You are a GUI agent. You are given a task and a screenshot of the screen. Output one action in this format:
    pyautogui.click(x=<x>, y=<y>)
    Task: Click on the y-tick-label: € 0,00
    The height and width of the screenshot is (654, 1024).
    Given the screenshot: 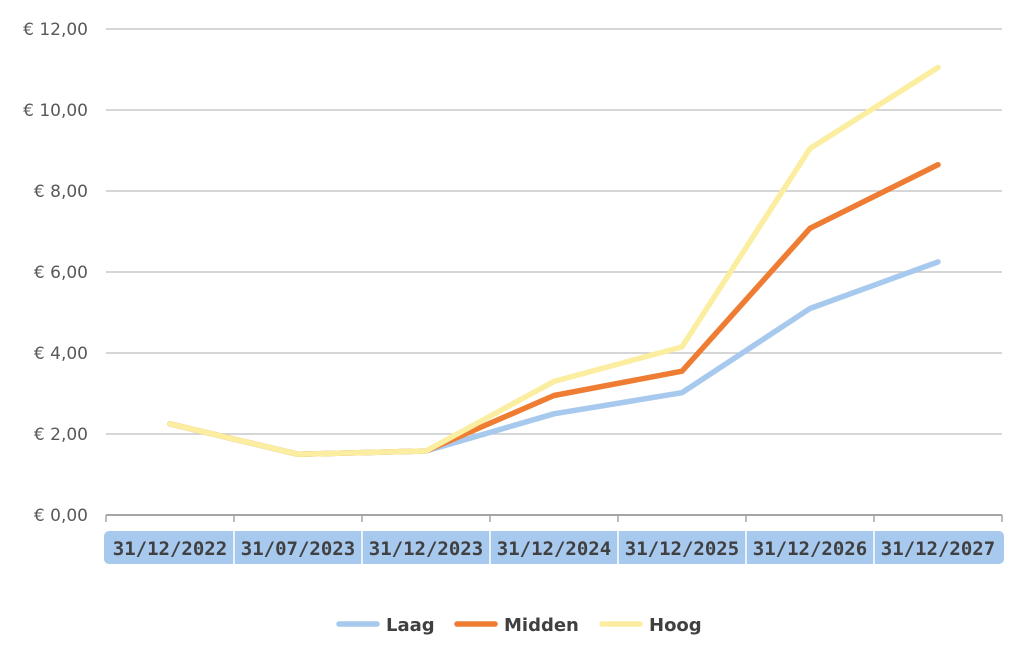 What is the action you would take?
    pyautogui.click(x=61, y=516)
    